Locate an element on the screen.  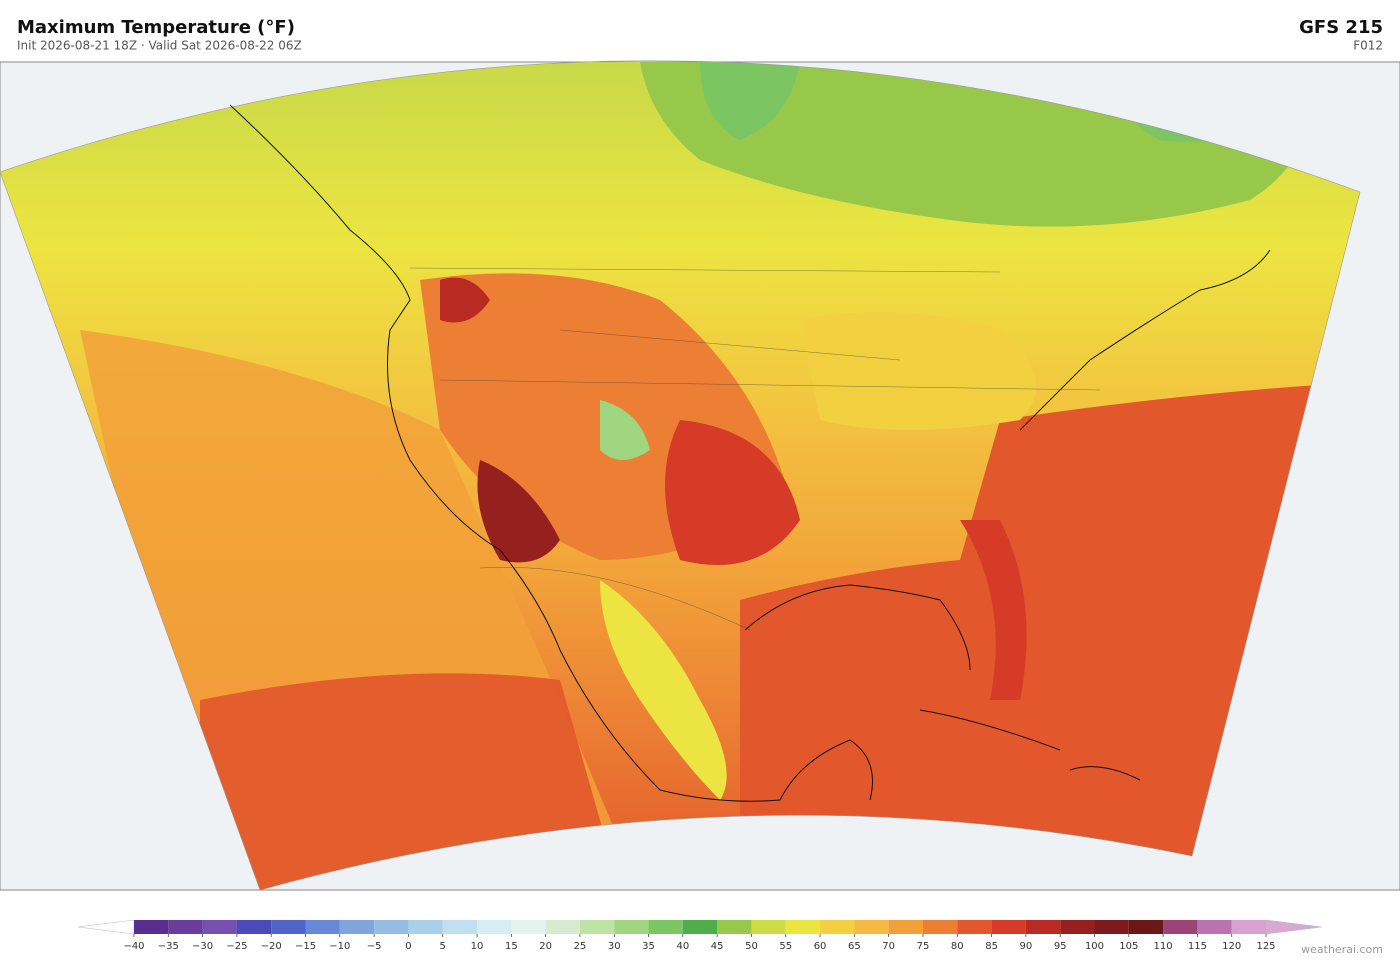
colorbar-tick-label: 125 is located at coordinates (1265, 946).